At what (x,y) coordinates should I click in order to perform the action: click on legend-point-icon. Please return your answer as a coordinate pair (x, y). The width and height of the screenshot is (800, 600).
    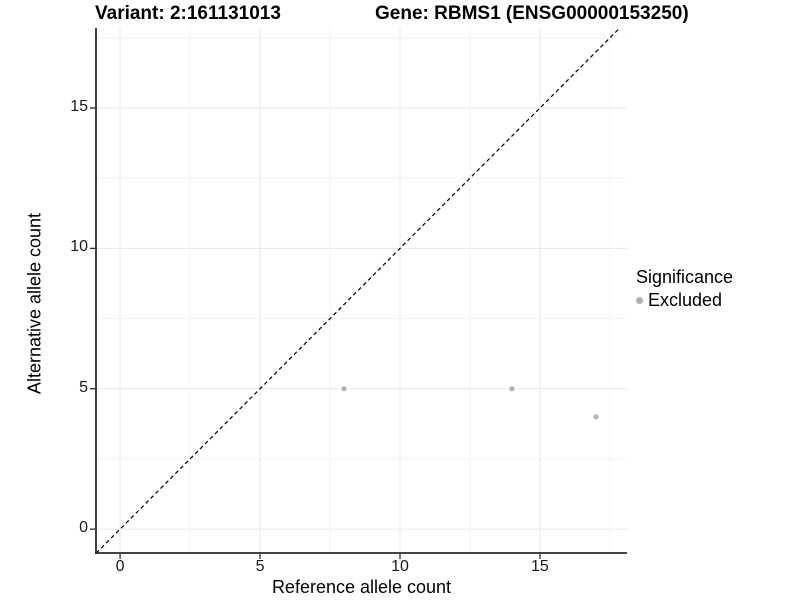
    Looking at the image, I should click on (639, 300).